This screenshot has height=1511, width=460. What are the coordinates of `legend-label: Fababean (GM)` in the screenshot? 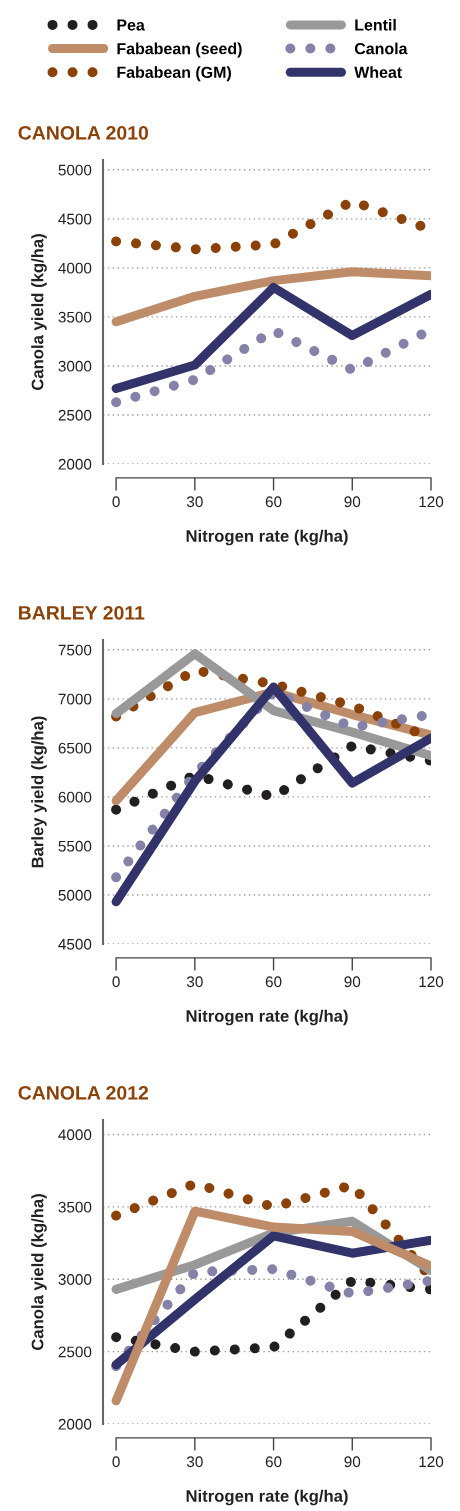 It's located at (174, 74).